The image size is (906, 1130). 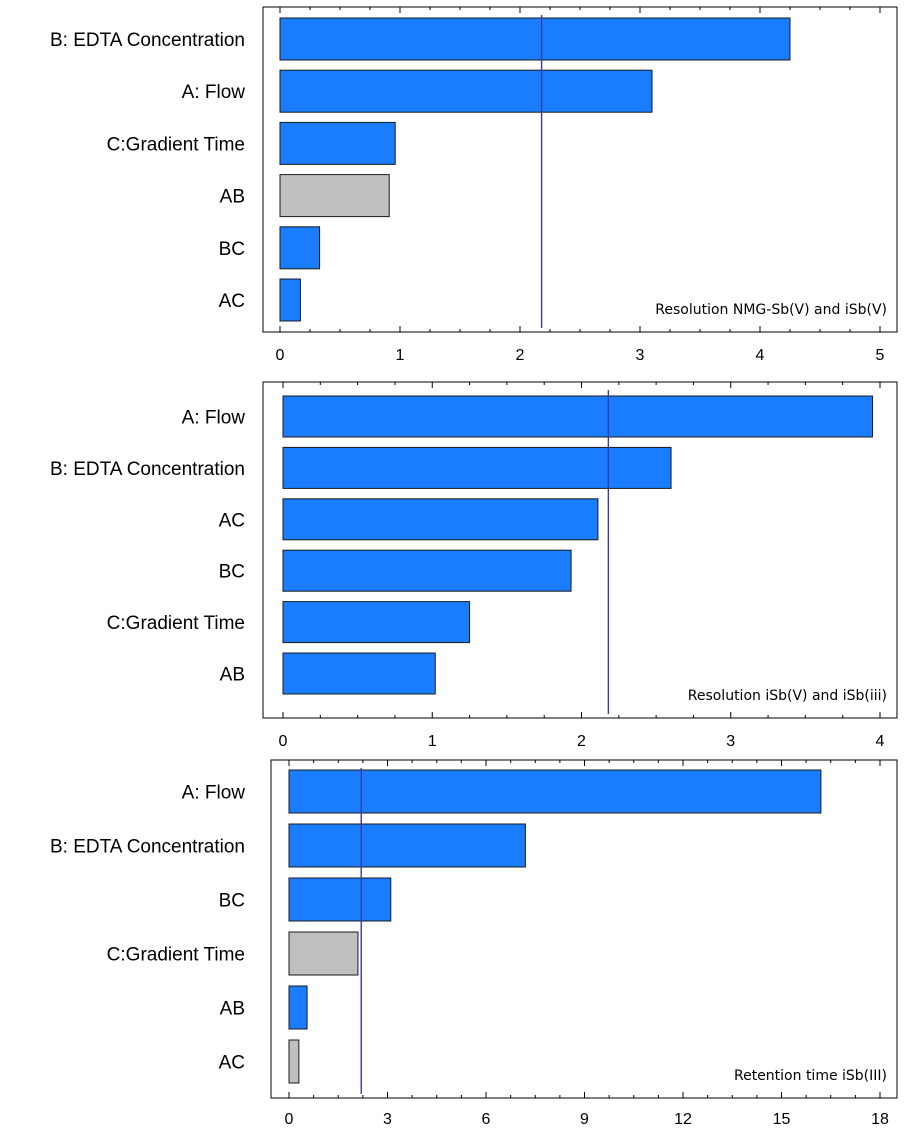 I want to click on x-tick-label: 15, so click(x=782, y=1119).